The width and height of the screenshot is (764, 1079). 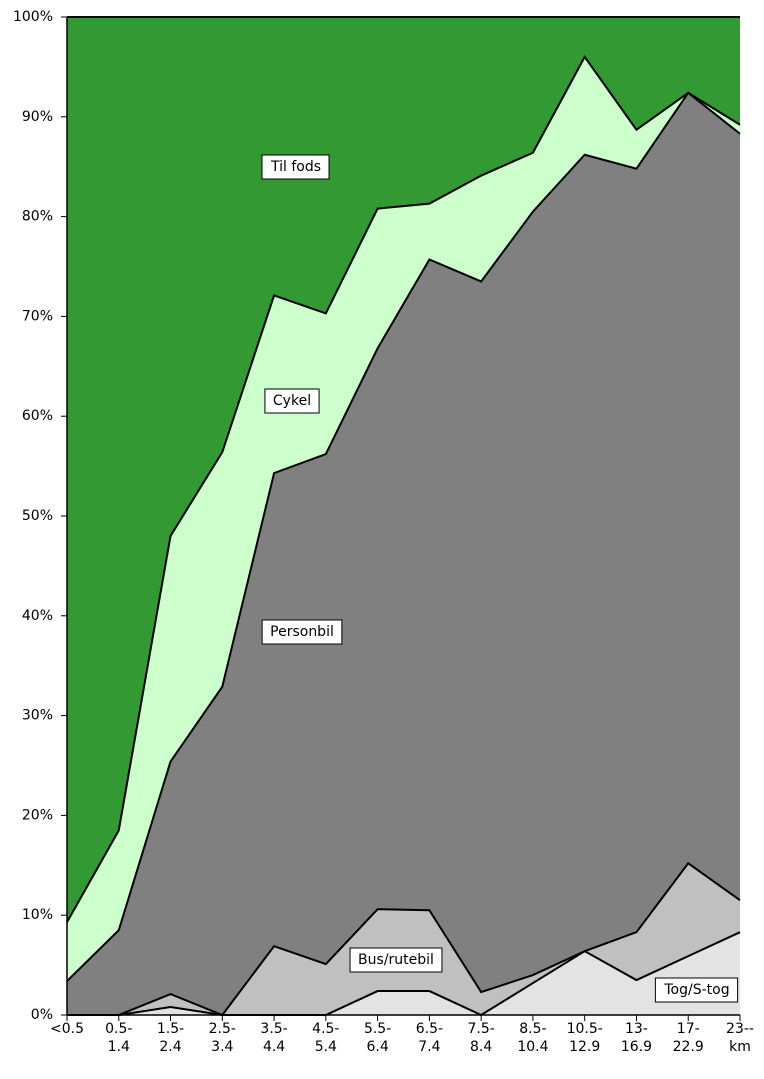 I want to click on x-tick-label: 3.5-, so click(x=273, y=1029).